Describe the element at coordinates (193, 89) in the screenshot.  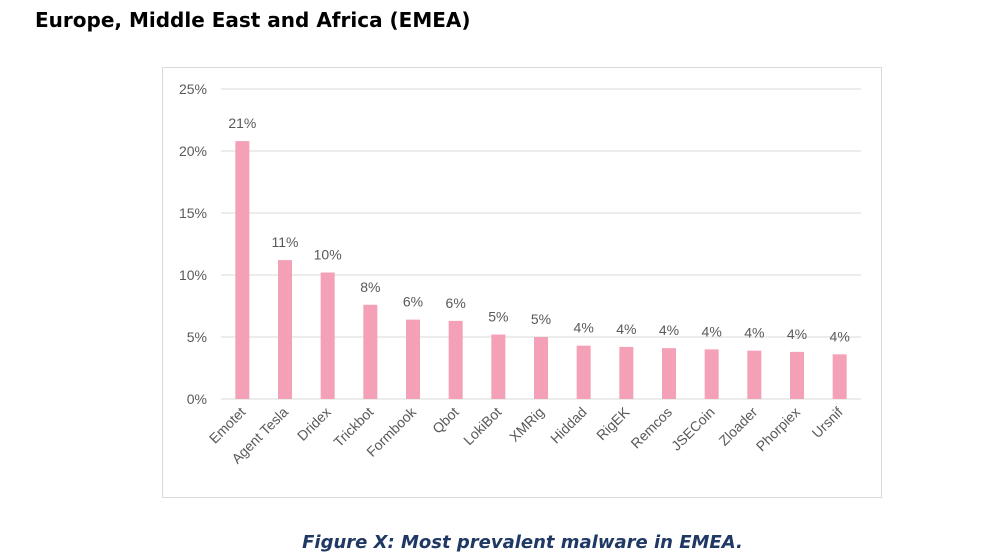
I see `y-tick-label: 25%` at that location.